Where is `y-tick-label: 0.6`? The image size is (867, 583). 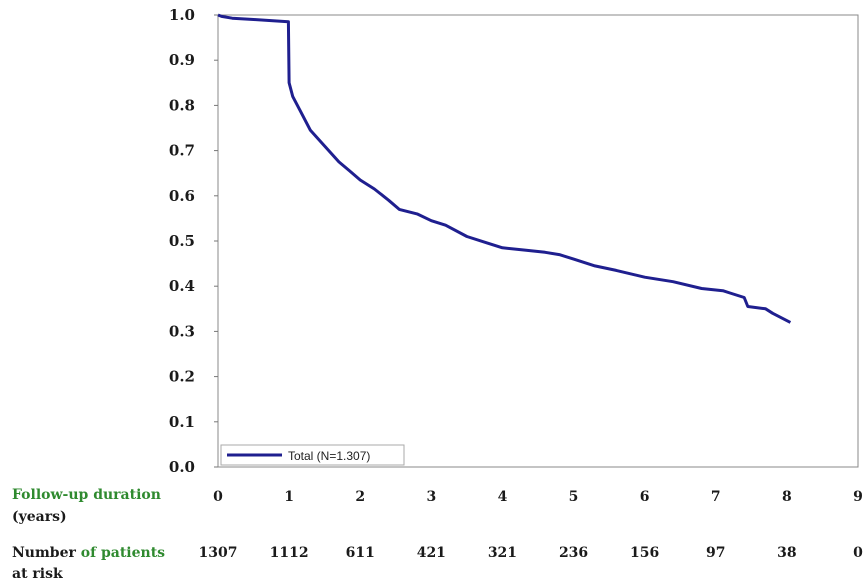 y-tick-label: 0.6 is located at coordinates (182, 196).